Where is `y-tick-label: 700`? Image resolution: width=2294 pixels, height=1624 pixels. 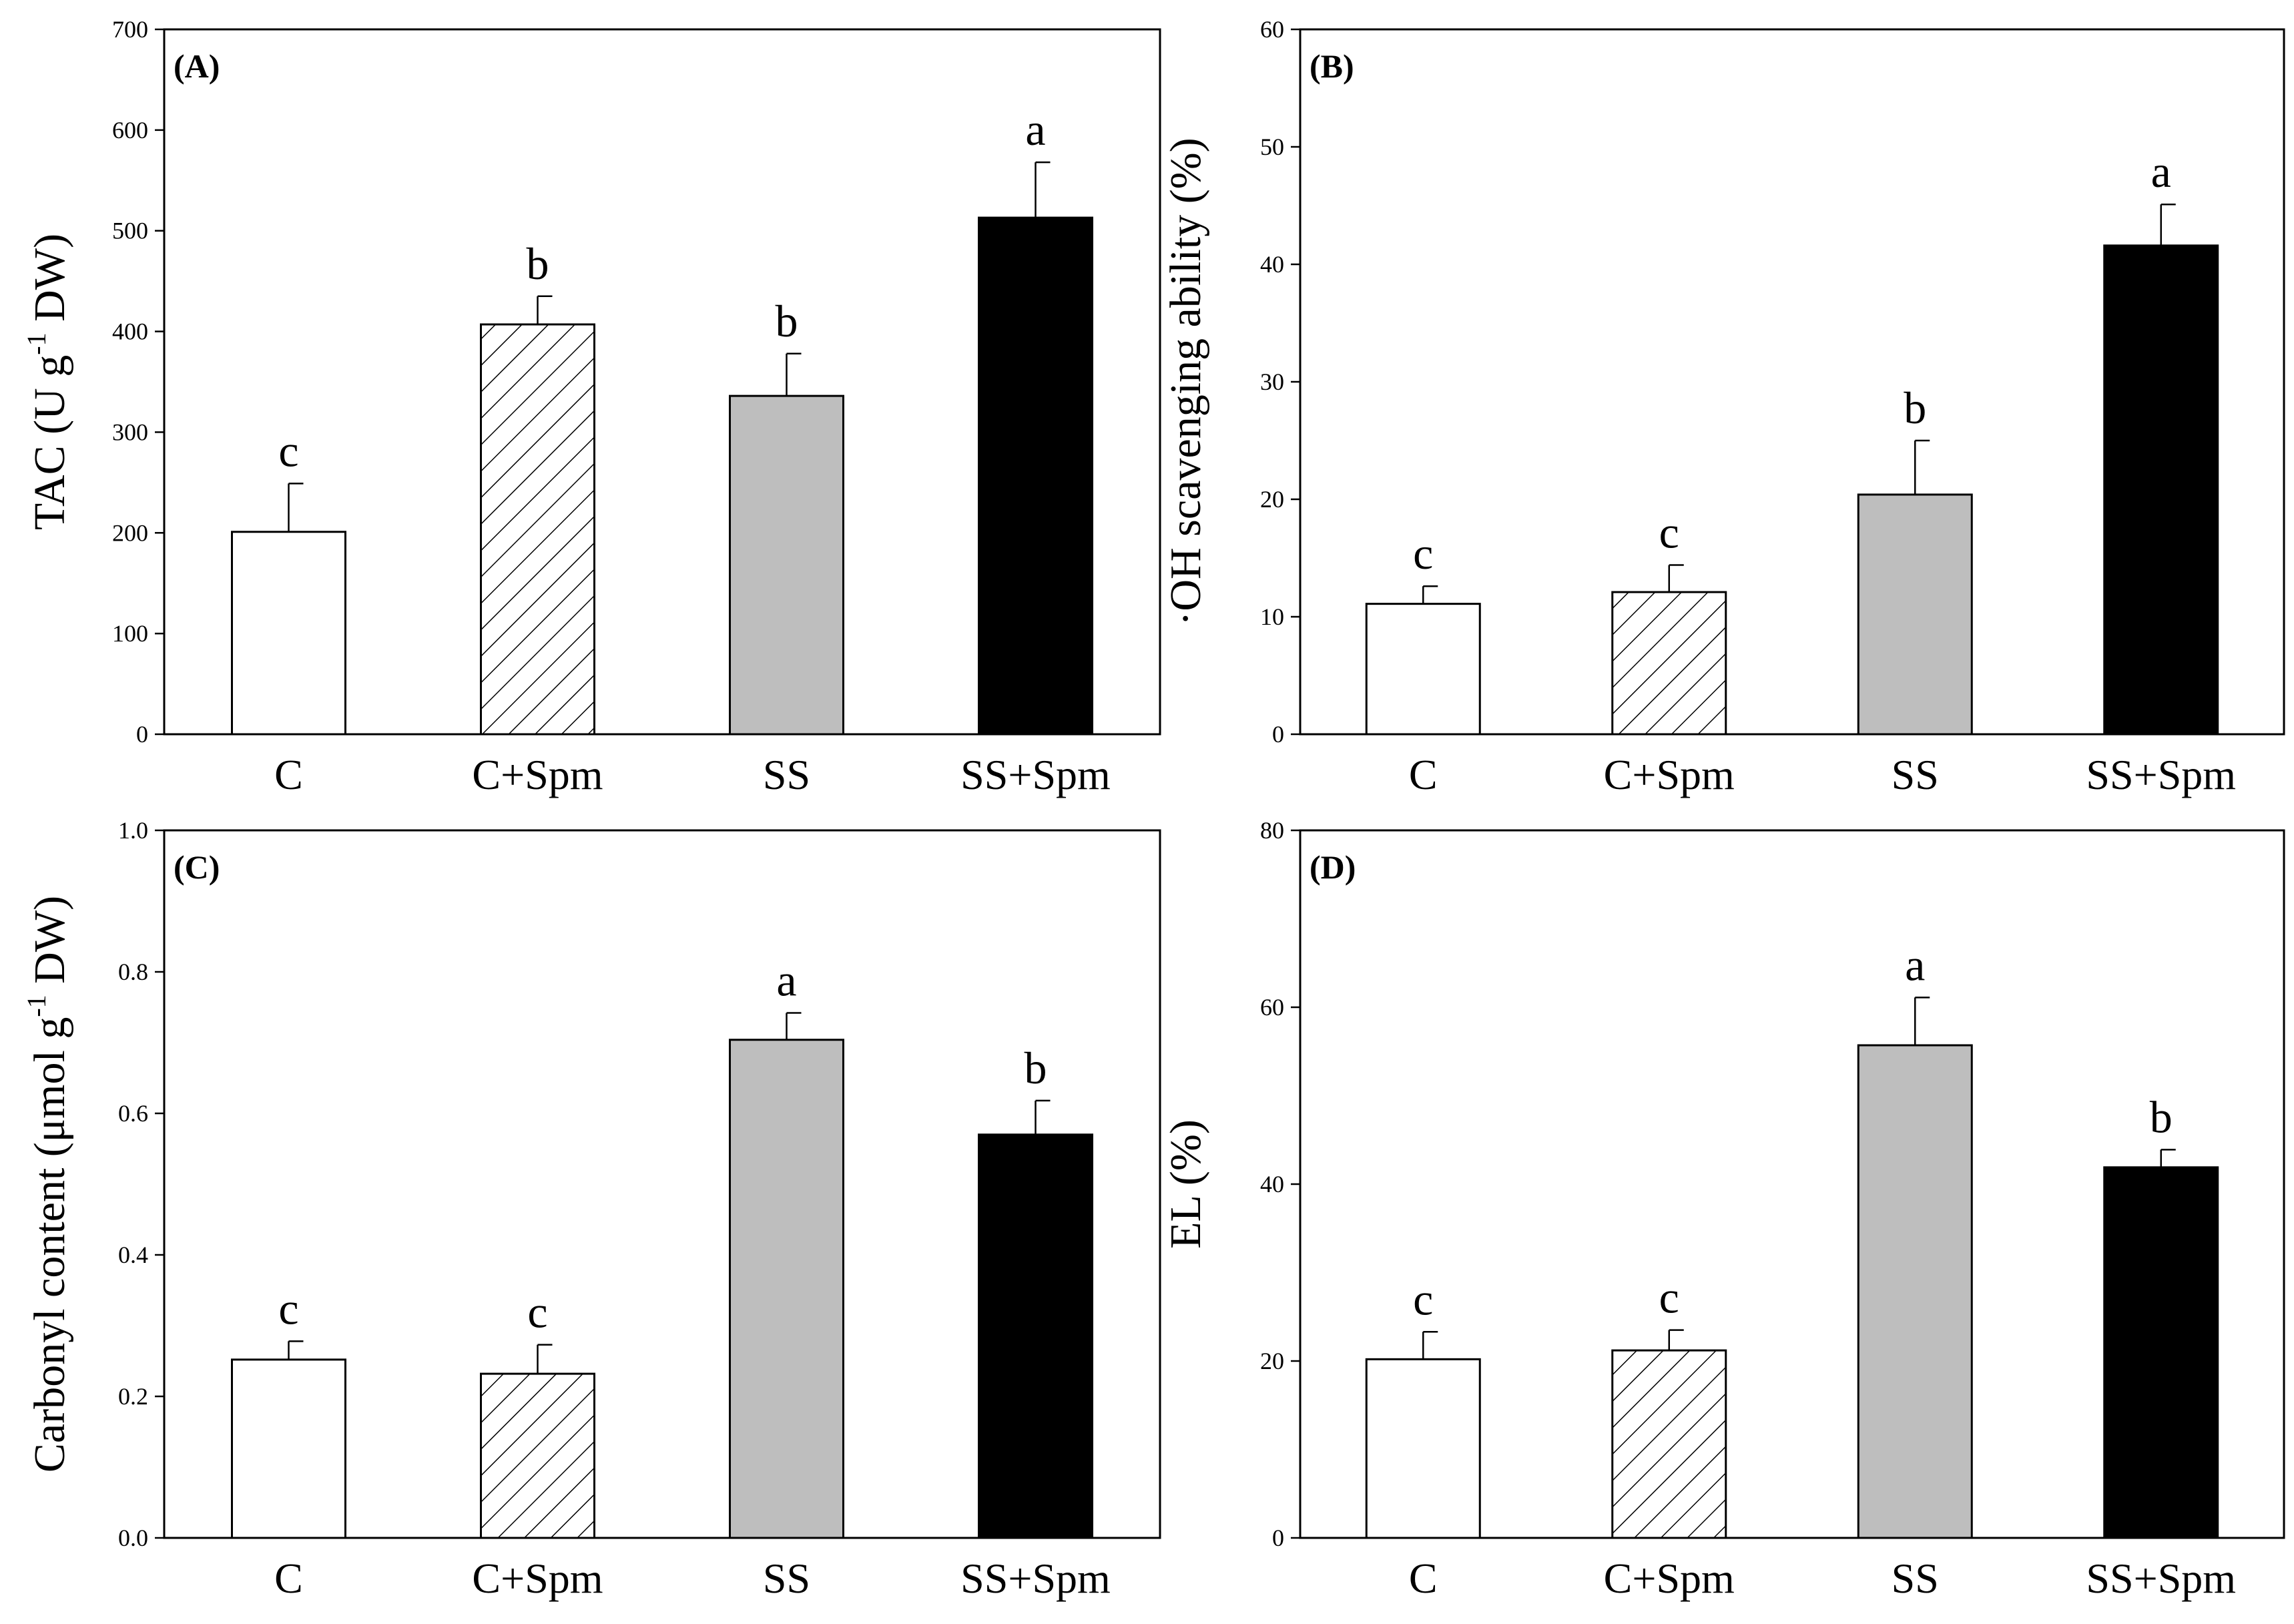 y-tick-label: 700 is located at coordinates (130, 29).